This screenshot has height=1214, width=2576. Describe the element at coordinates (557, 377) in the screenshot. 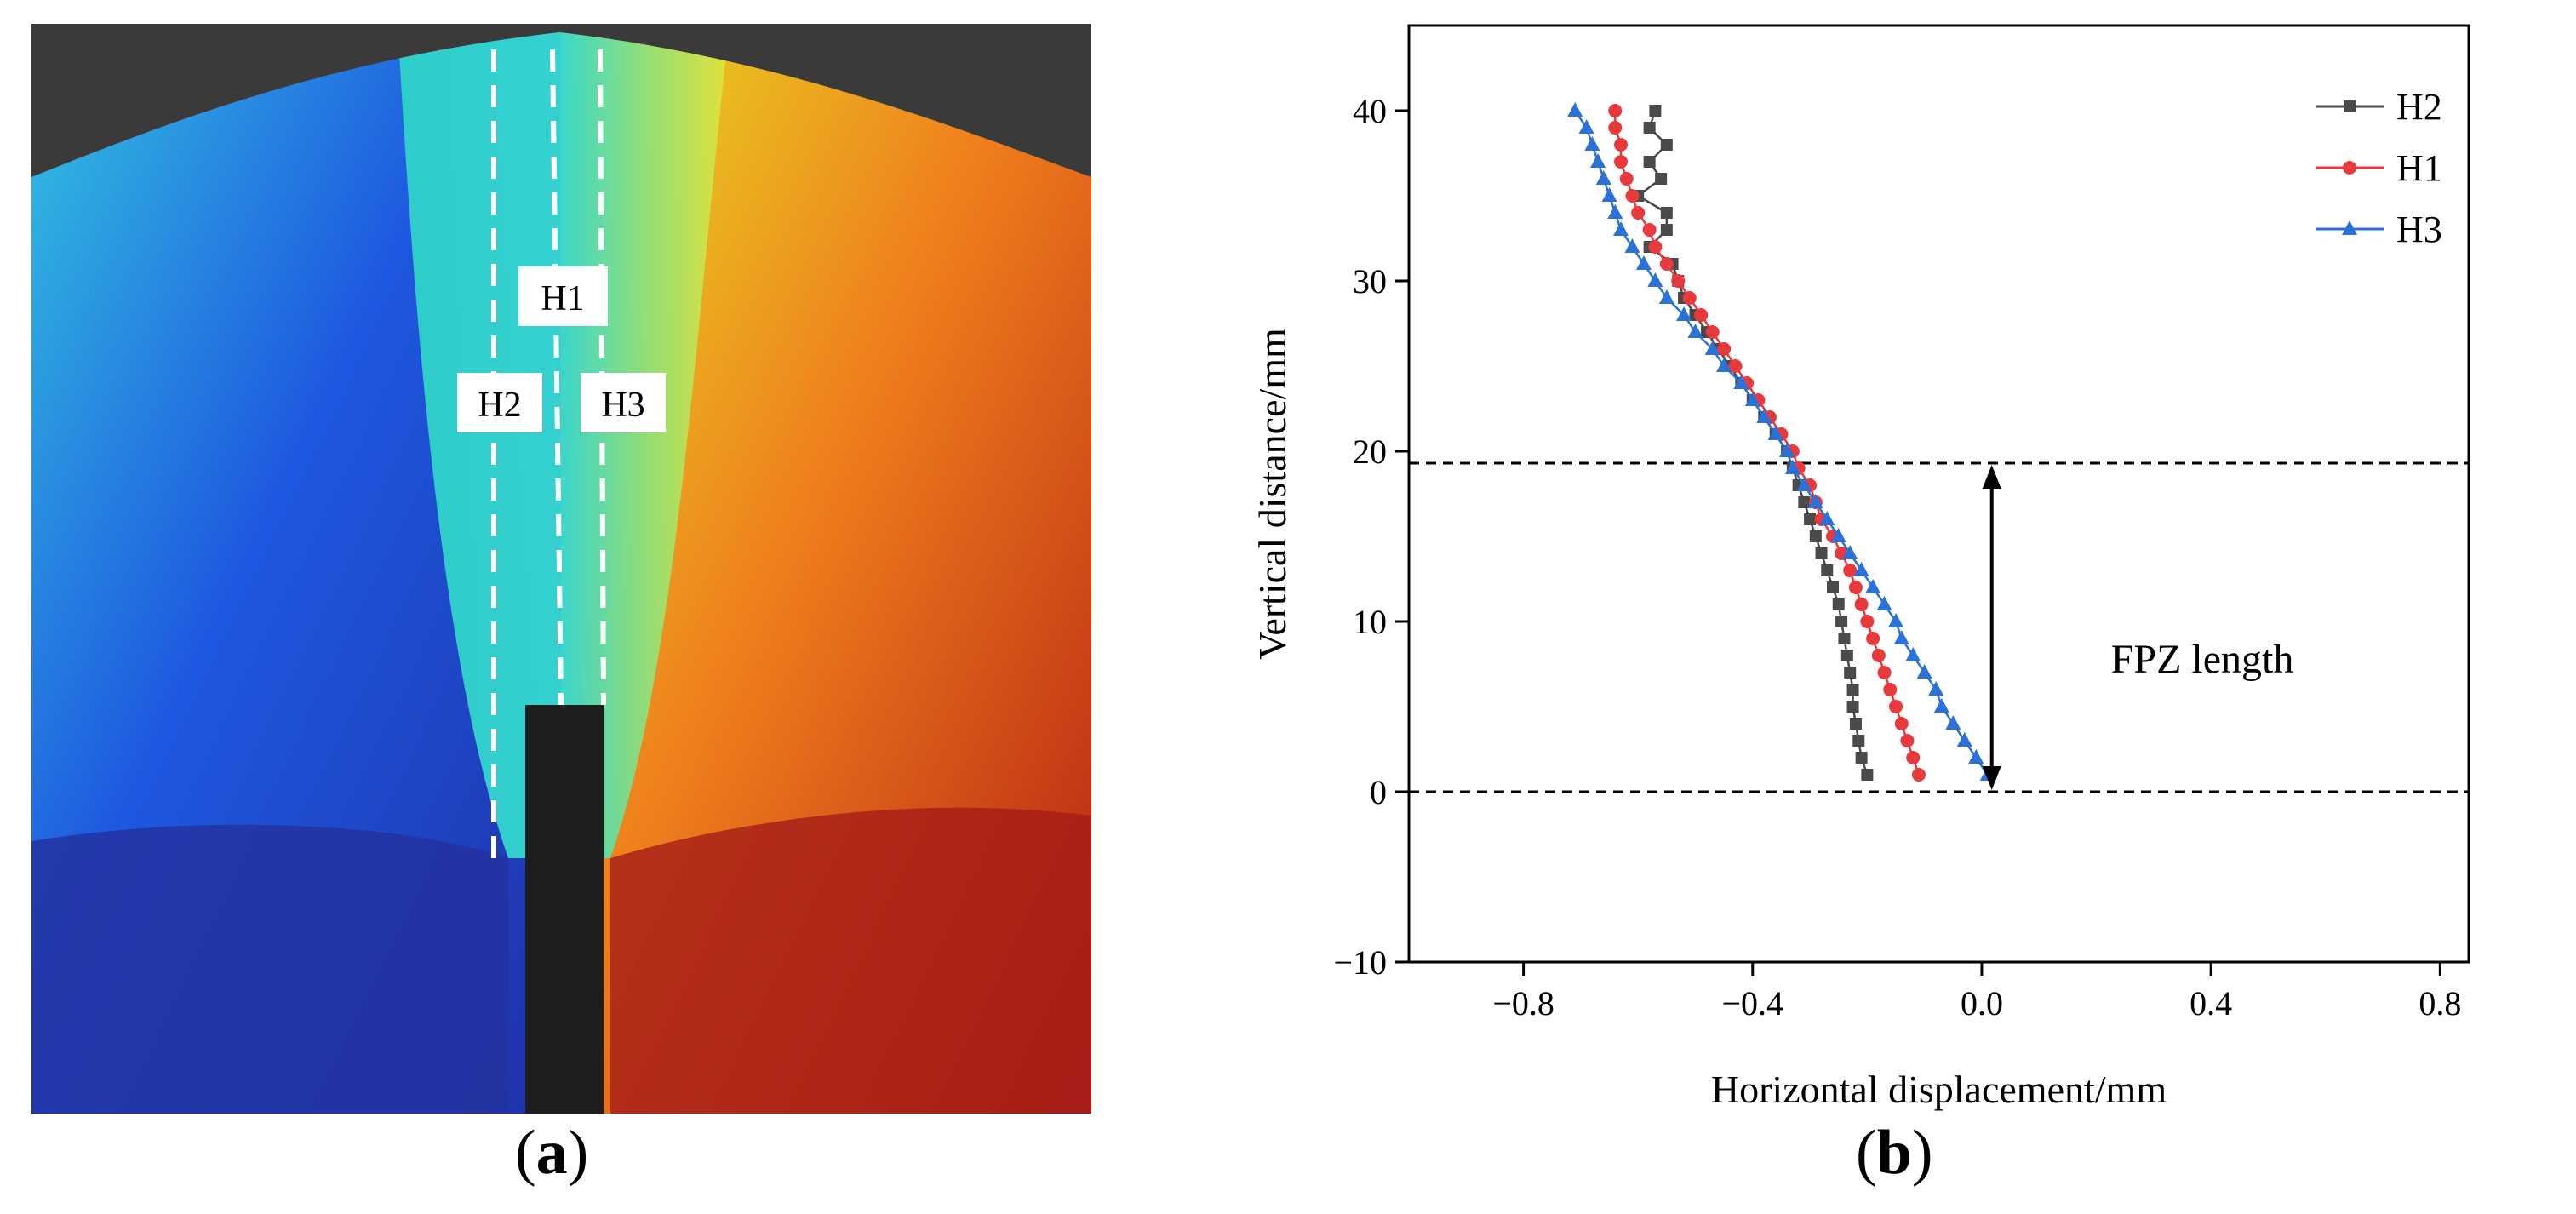

I see `line-h1` at that location.